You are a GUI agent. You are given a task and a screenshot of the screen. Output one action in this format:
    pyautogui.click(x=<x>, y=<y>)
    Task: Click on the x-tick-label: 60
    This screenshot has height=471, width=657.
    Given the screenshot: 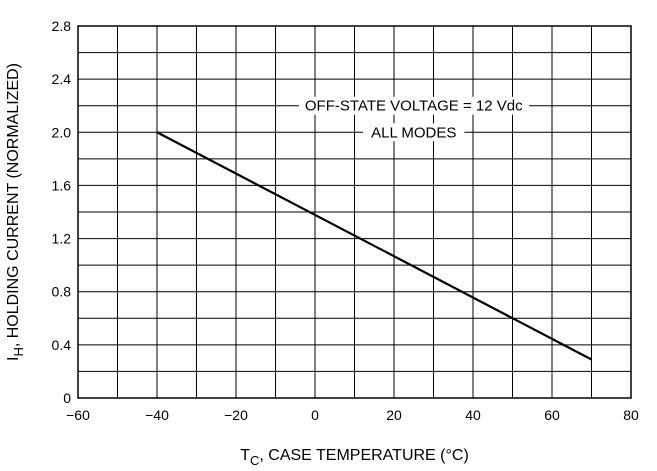 What is the action you would take?
    pyautogui.click(x=552, y=415)
    